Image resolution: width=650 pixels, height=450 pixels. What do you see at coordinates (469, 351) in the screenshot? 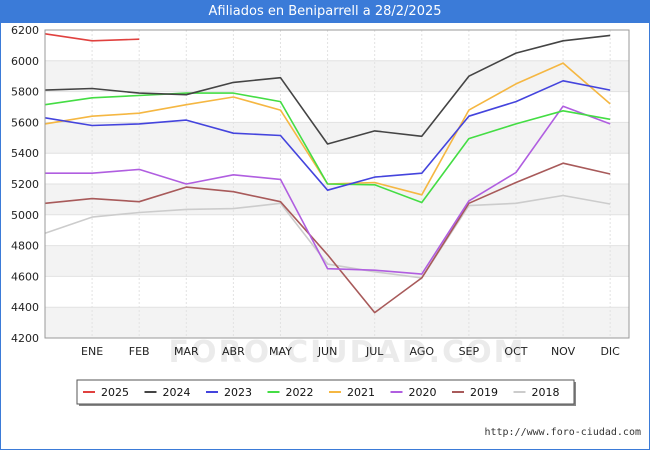
I see `x-tick-label: SEP` at bounding box center [469, 351].